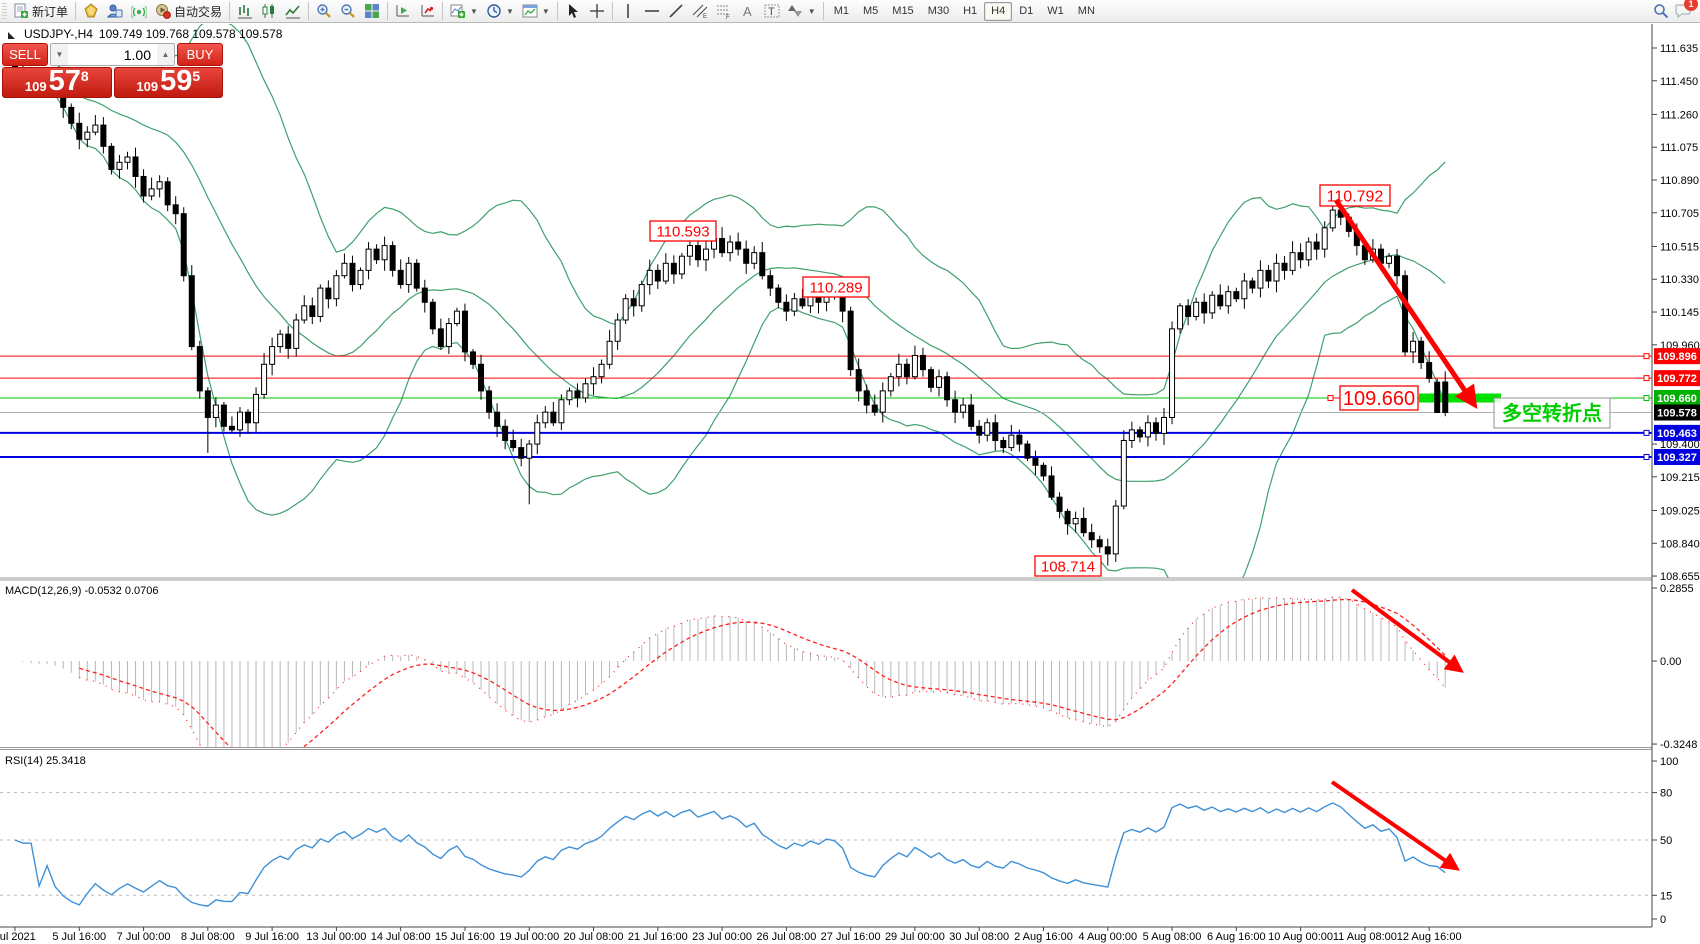  Describe the element at coordinates (652, 11) in the screenshot. I see `horizontal-line-tool` at that location.